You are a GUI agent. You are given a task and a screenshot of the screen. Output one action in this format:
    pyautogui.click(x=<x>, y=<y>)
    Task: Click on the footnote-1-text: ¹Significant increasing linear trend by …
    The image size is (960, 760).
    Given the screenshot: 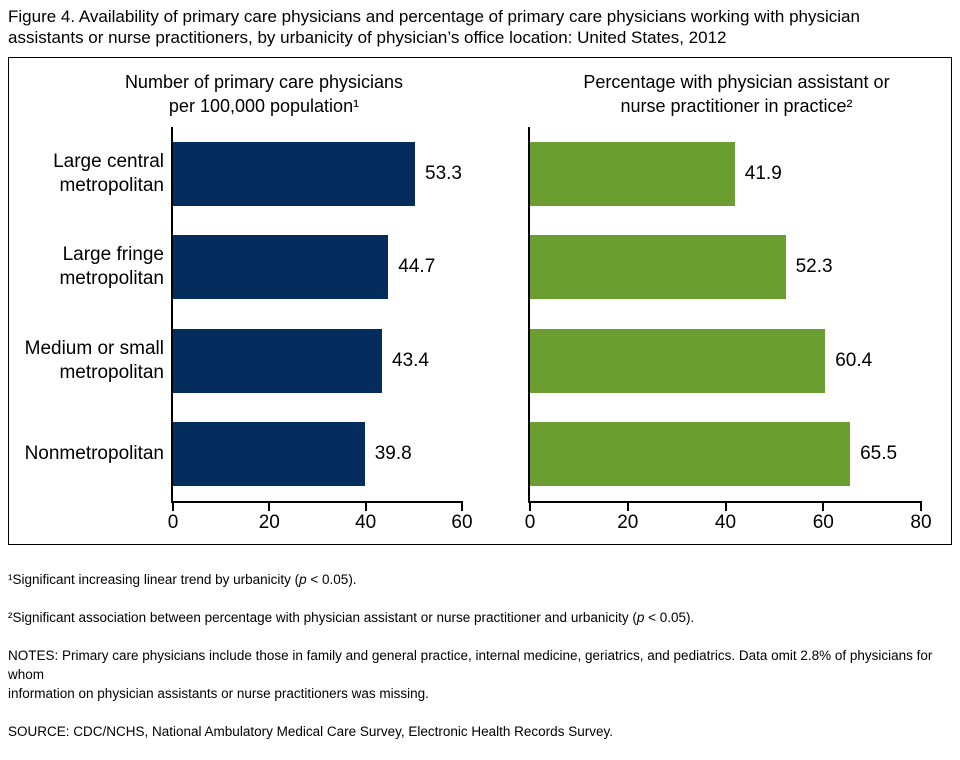 What is the action you would take?
    pyautogui.click(x=154, y=579)
    